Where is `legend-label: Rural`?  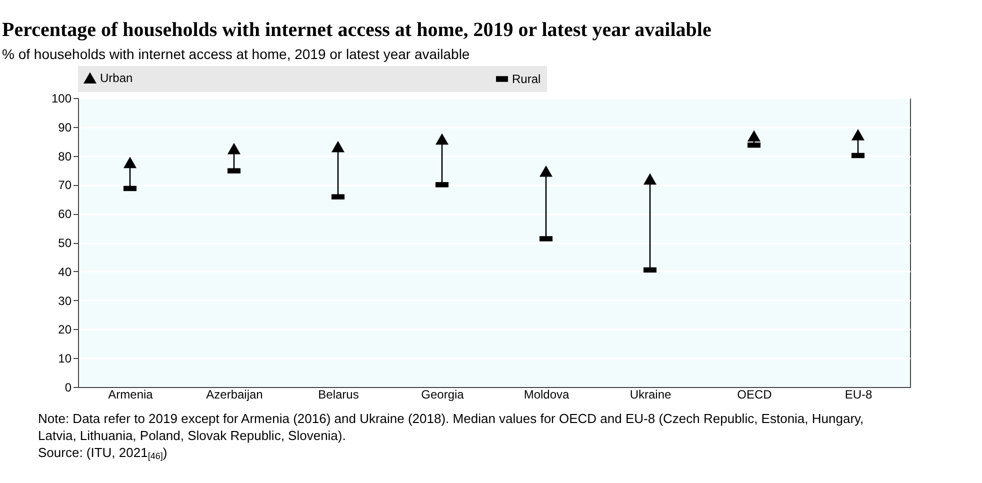 legend-label: Rural is located at coordinates (526, 79).